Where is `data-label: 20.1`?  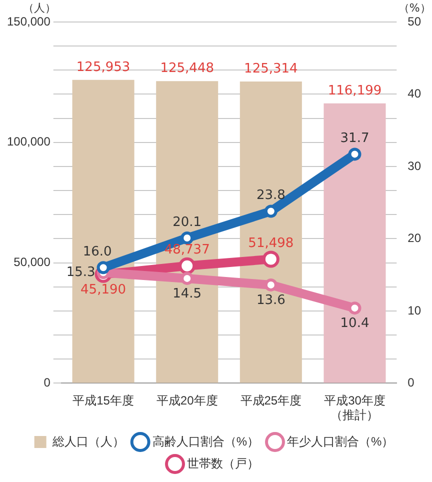
data-label: 20.1 is located at coordinates (187, 222).